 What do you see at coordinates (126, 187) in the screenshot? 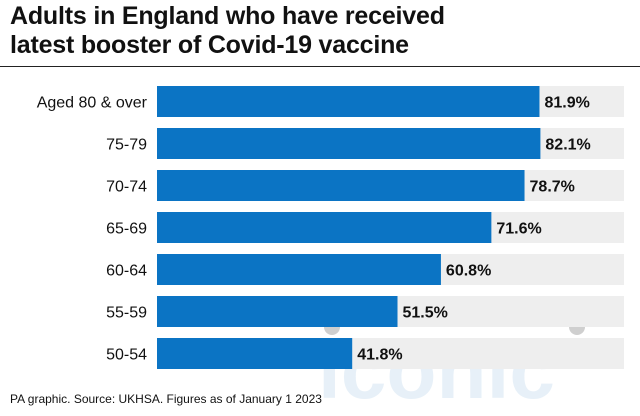
I see `category-label: 70-74` at bounding box center [126, 187].